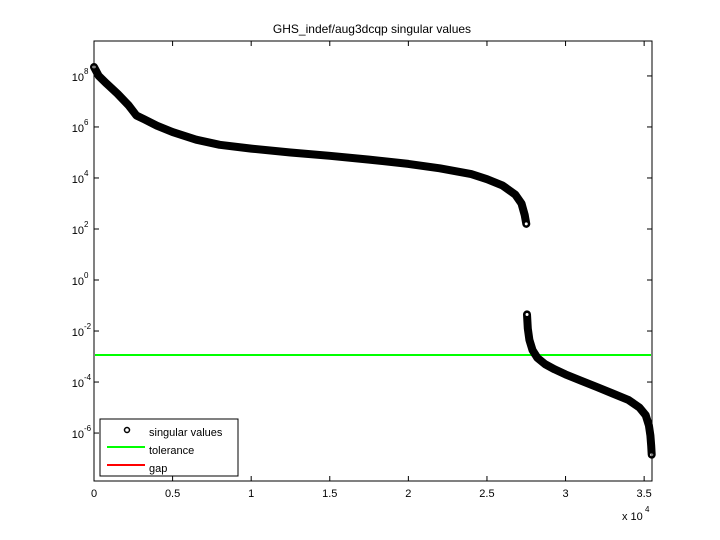 The height and width of the screenshot is (540, 720). Describe the element at coordinates (186, 433) in the screenshot. I see `legend-label: singular values` at that location.